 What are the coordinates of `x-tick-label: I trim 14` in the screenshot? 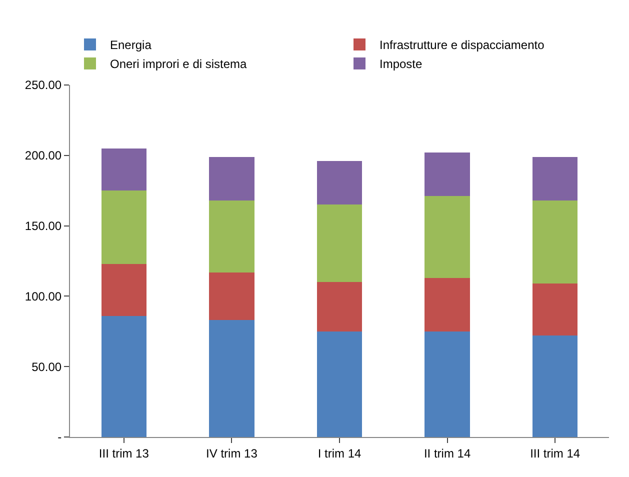 It's located at (340, 453).